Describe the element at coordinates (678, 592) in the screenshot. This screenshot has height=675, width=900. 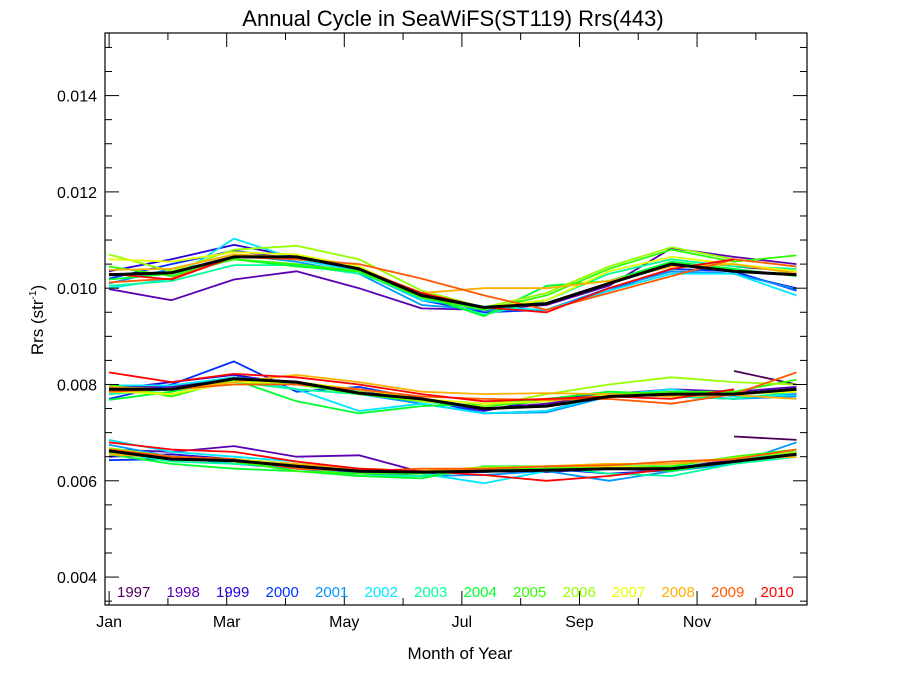
I see `legend-entry-2008: 2008` at that location.